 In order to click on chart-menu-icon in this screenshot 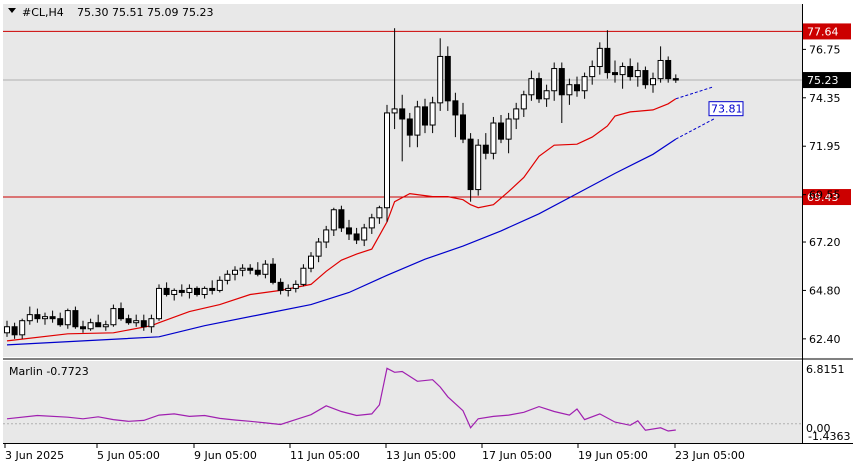, I will do `click(12, 10)`.